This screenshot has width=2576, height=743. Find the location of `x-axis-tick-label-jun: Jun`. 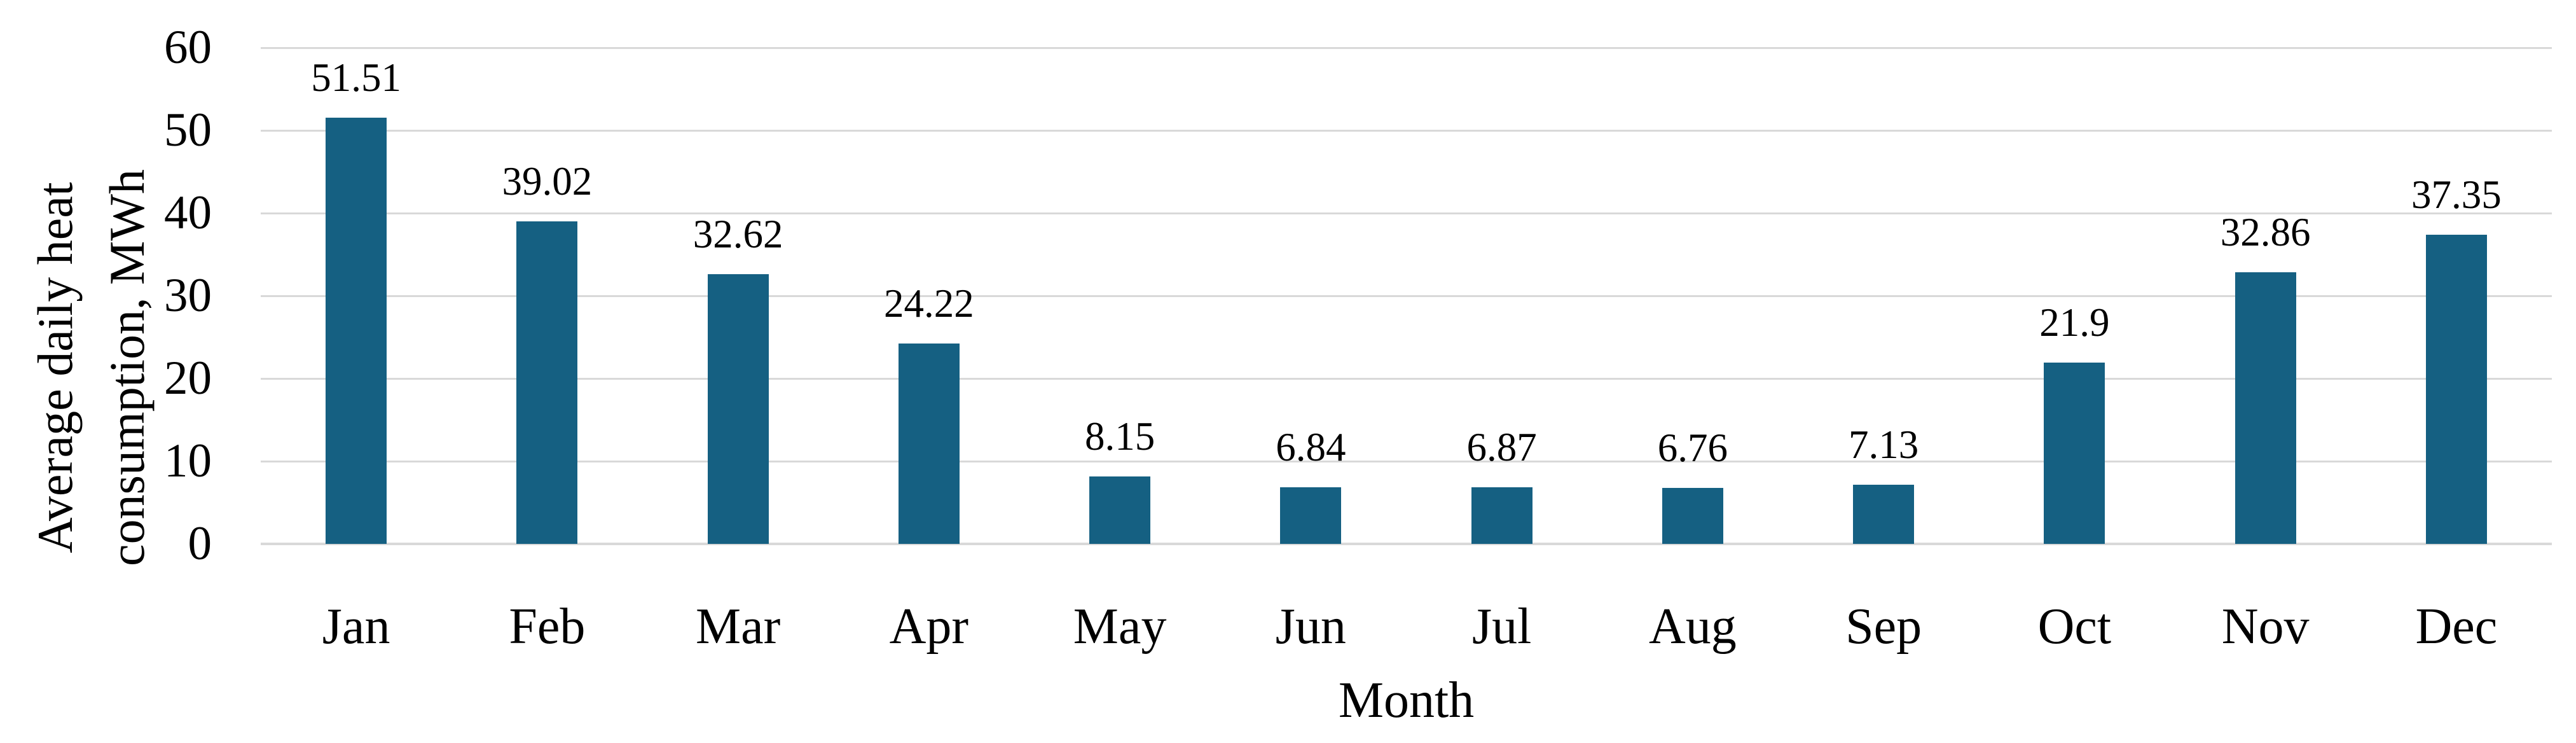

x-axis-tick-label-jun: Jun is located at coordinates (1310, 627).